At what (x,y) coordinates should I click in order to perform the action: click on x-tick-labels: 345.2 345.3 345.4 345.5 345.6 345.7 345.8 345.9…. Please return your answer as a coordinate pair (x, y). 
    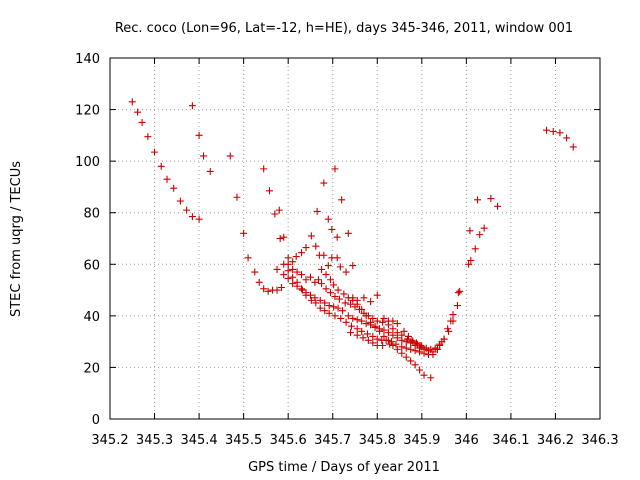
    Looking at the image, I should click on (354, 440).